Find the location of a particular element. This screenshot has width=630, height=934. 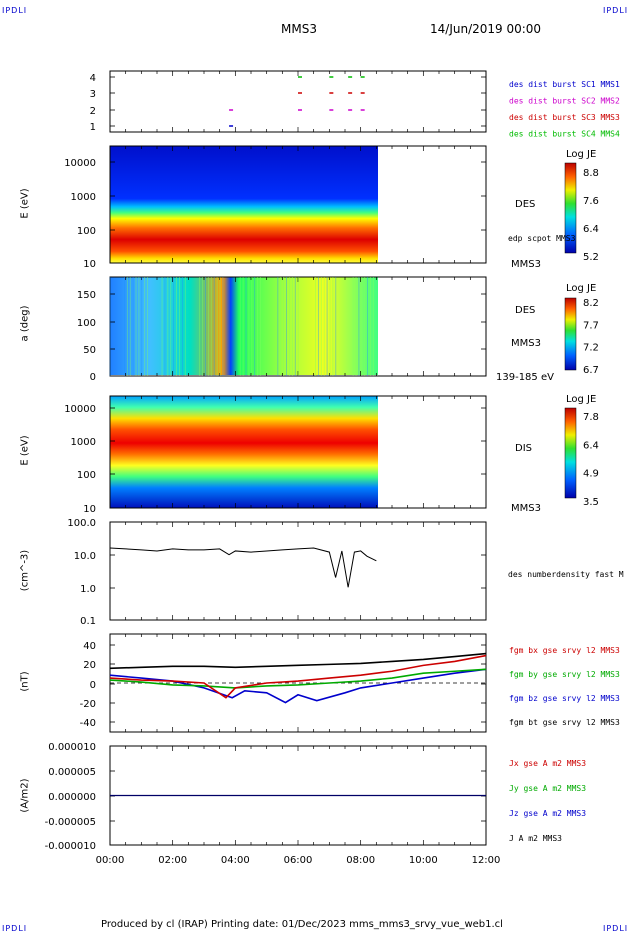

field-legend-entry: fgm bt gse srvy l2 MMS3 is located at coordinates (564, 722).